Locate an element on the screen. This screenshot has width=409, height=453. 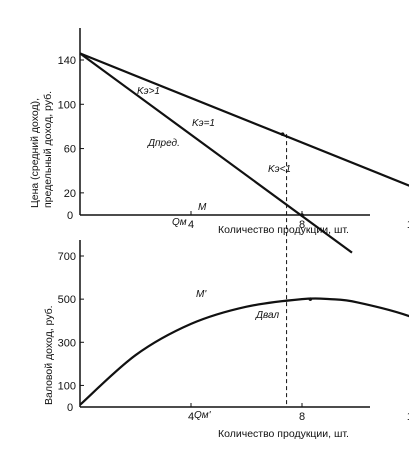
label-m: M is located at coordinates (202, 207).